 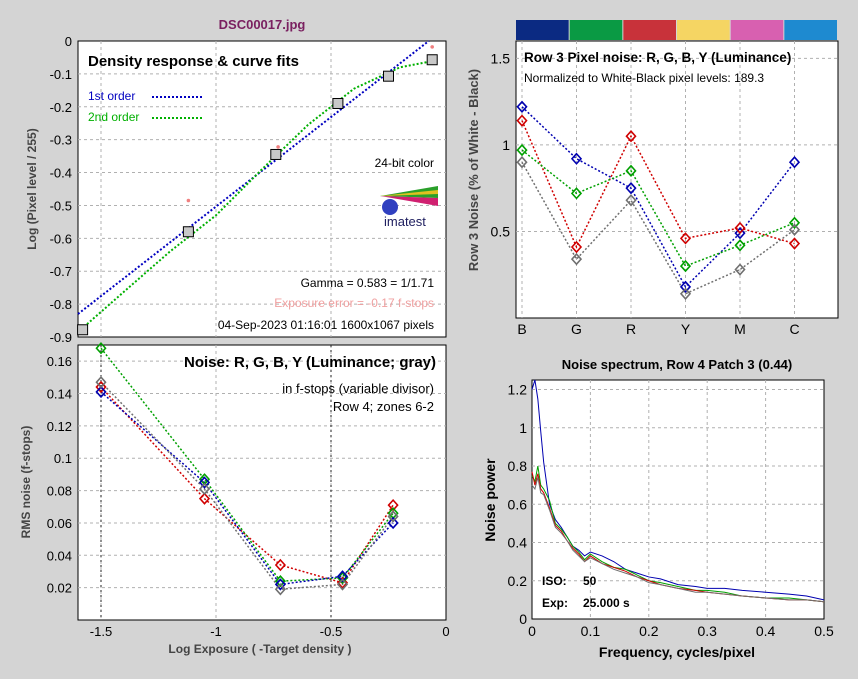 I want to click on y-tick-label: 0.5, so click(x=501, y=231).